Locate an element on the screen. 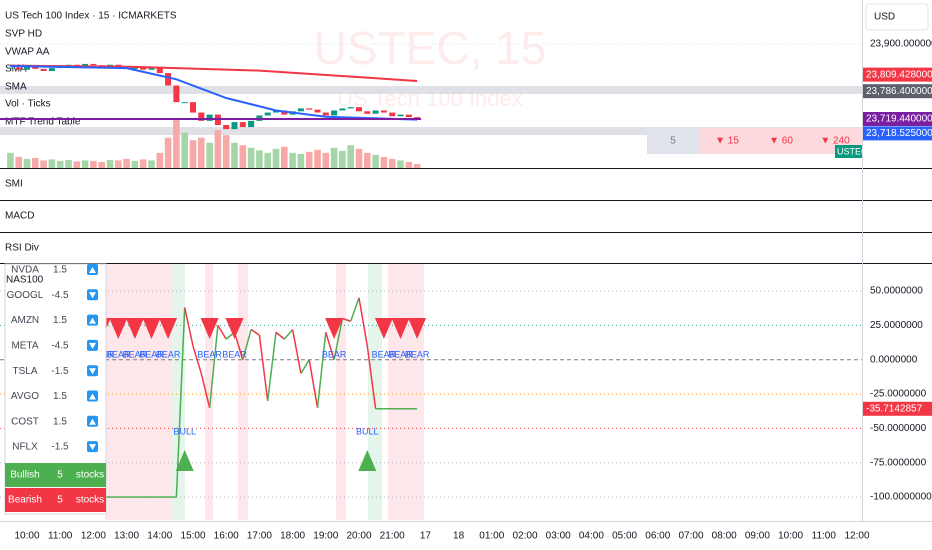 Image resolution: width=932 pixels, height=550 pixels. indicator: SMA is located at coordinates (16, 87).